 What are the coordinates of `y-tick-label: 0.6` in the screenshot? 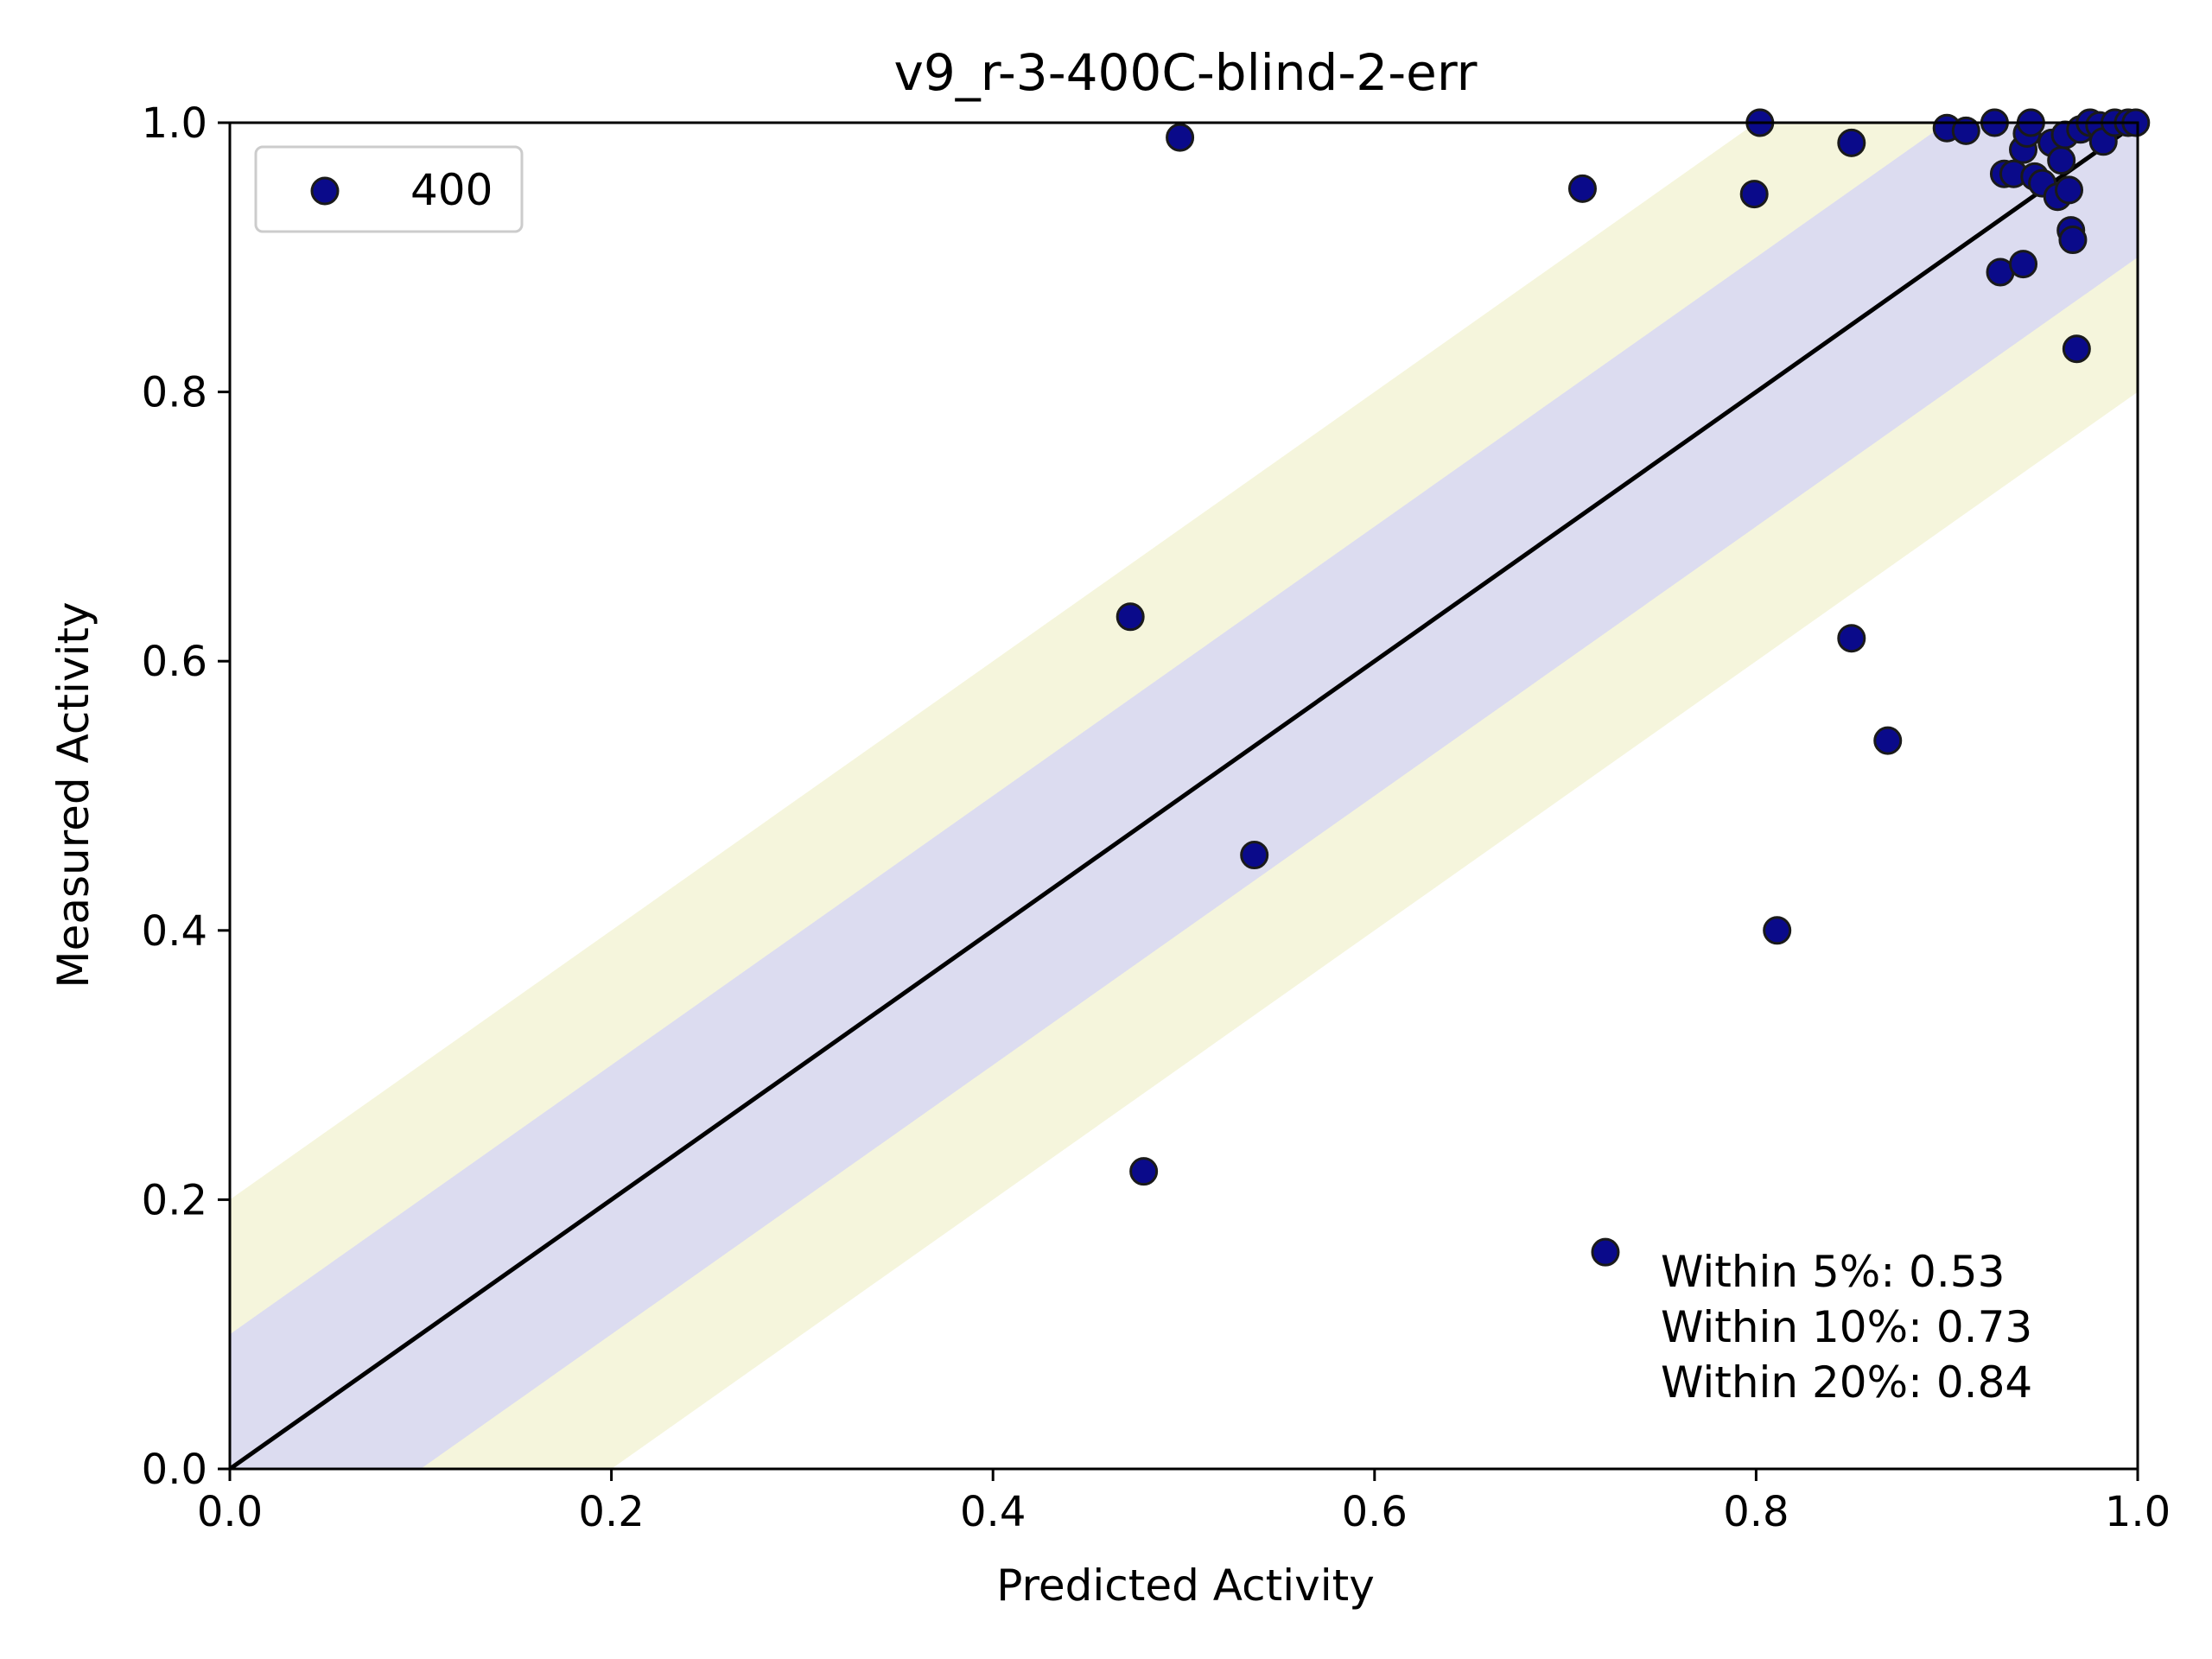 It's located at (174, 662).